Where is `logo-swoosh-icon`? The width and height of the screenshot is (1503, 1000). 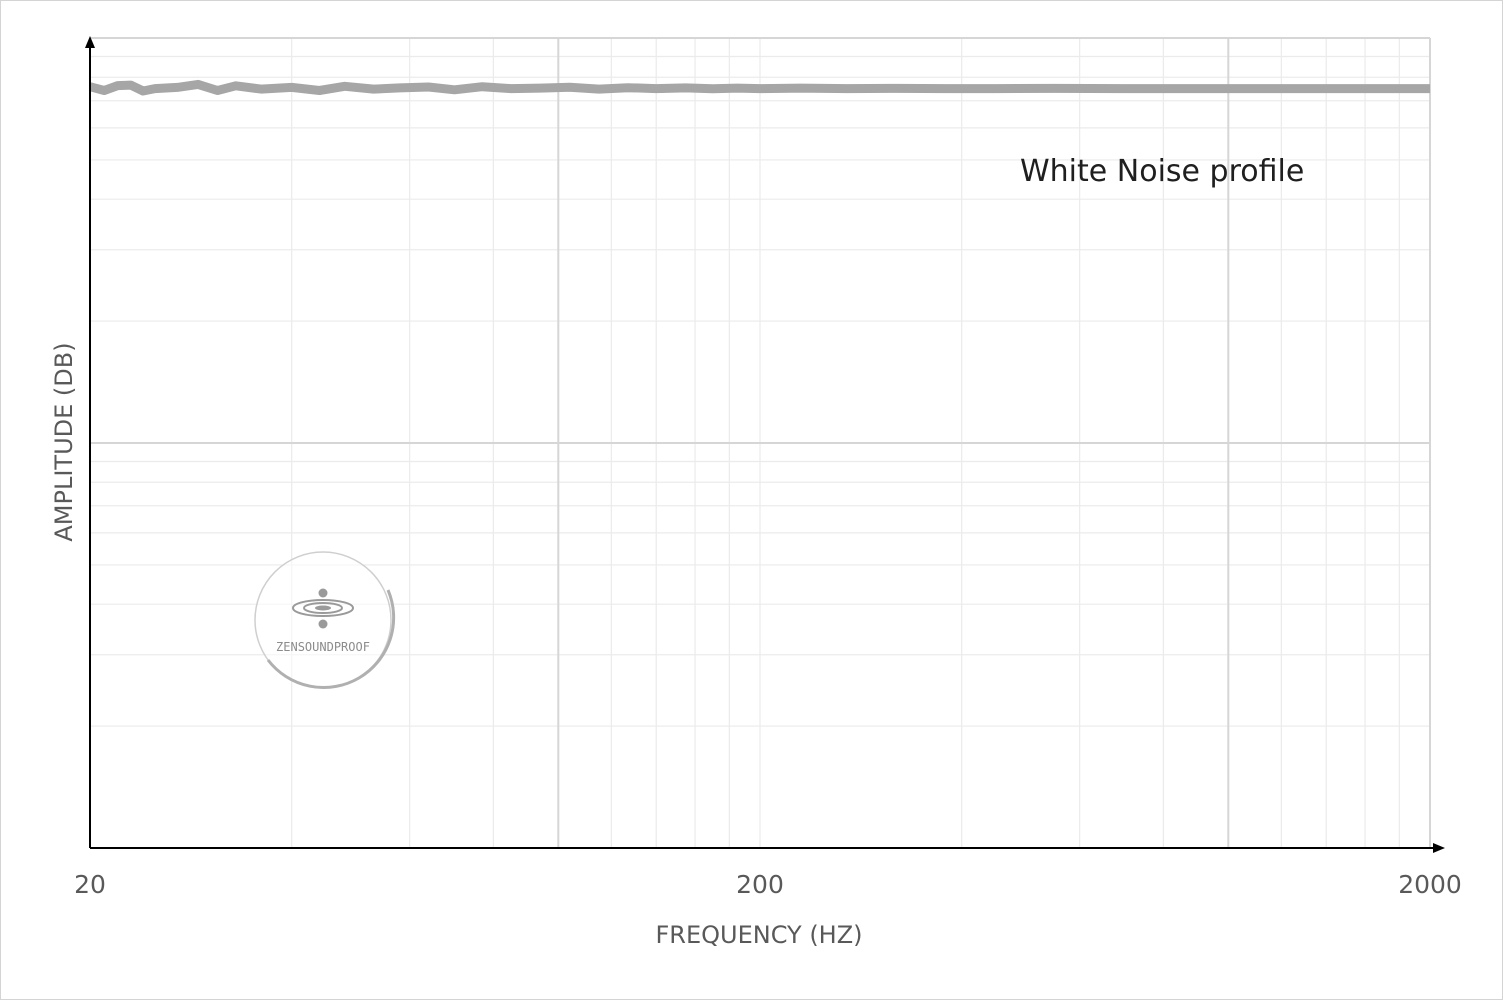
logo-swoosh-icon is located at coordinates (331, 639).